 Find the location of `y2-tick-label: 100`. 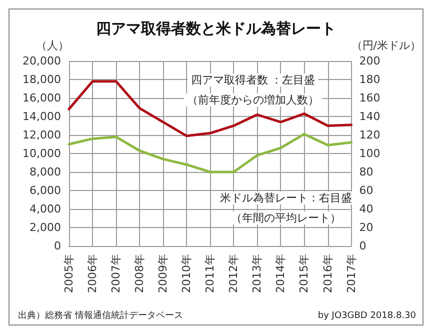

y2-tick-label: 100 is located at coordinates (369, 153).